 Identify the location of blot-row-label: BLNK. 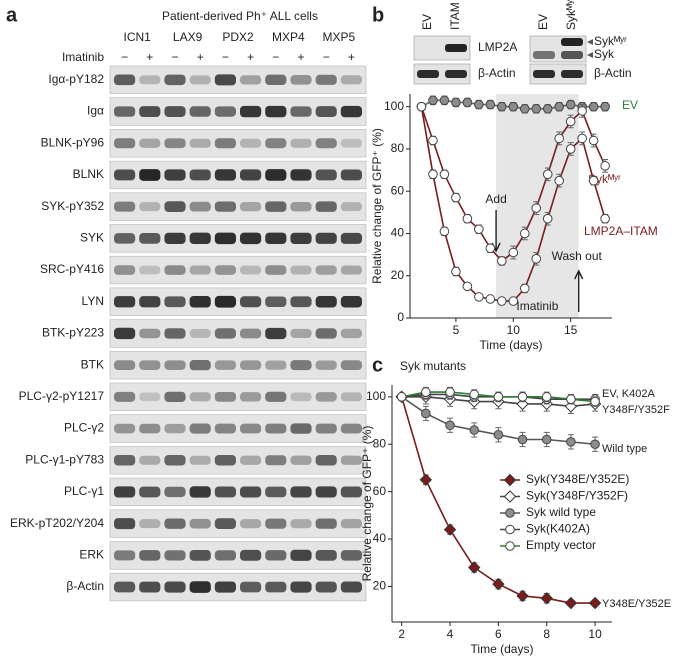
(88, 174).